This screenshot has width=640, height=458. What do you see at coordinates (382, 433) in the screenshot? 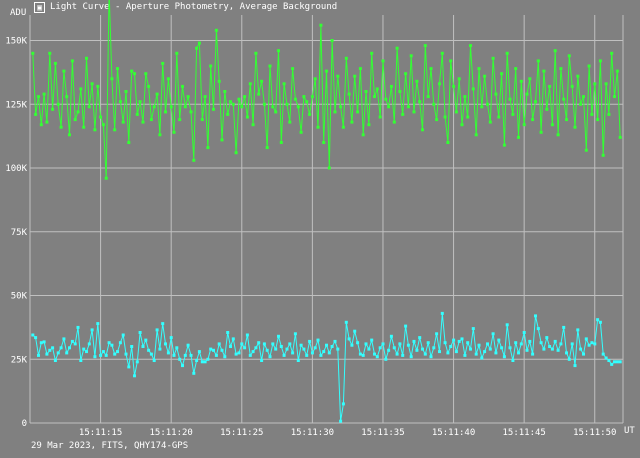
I see `x-tick-label: 15:11:35` at bounding box center [382, 433].